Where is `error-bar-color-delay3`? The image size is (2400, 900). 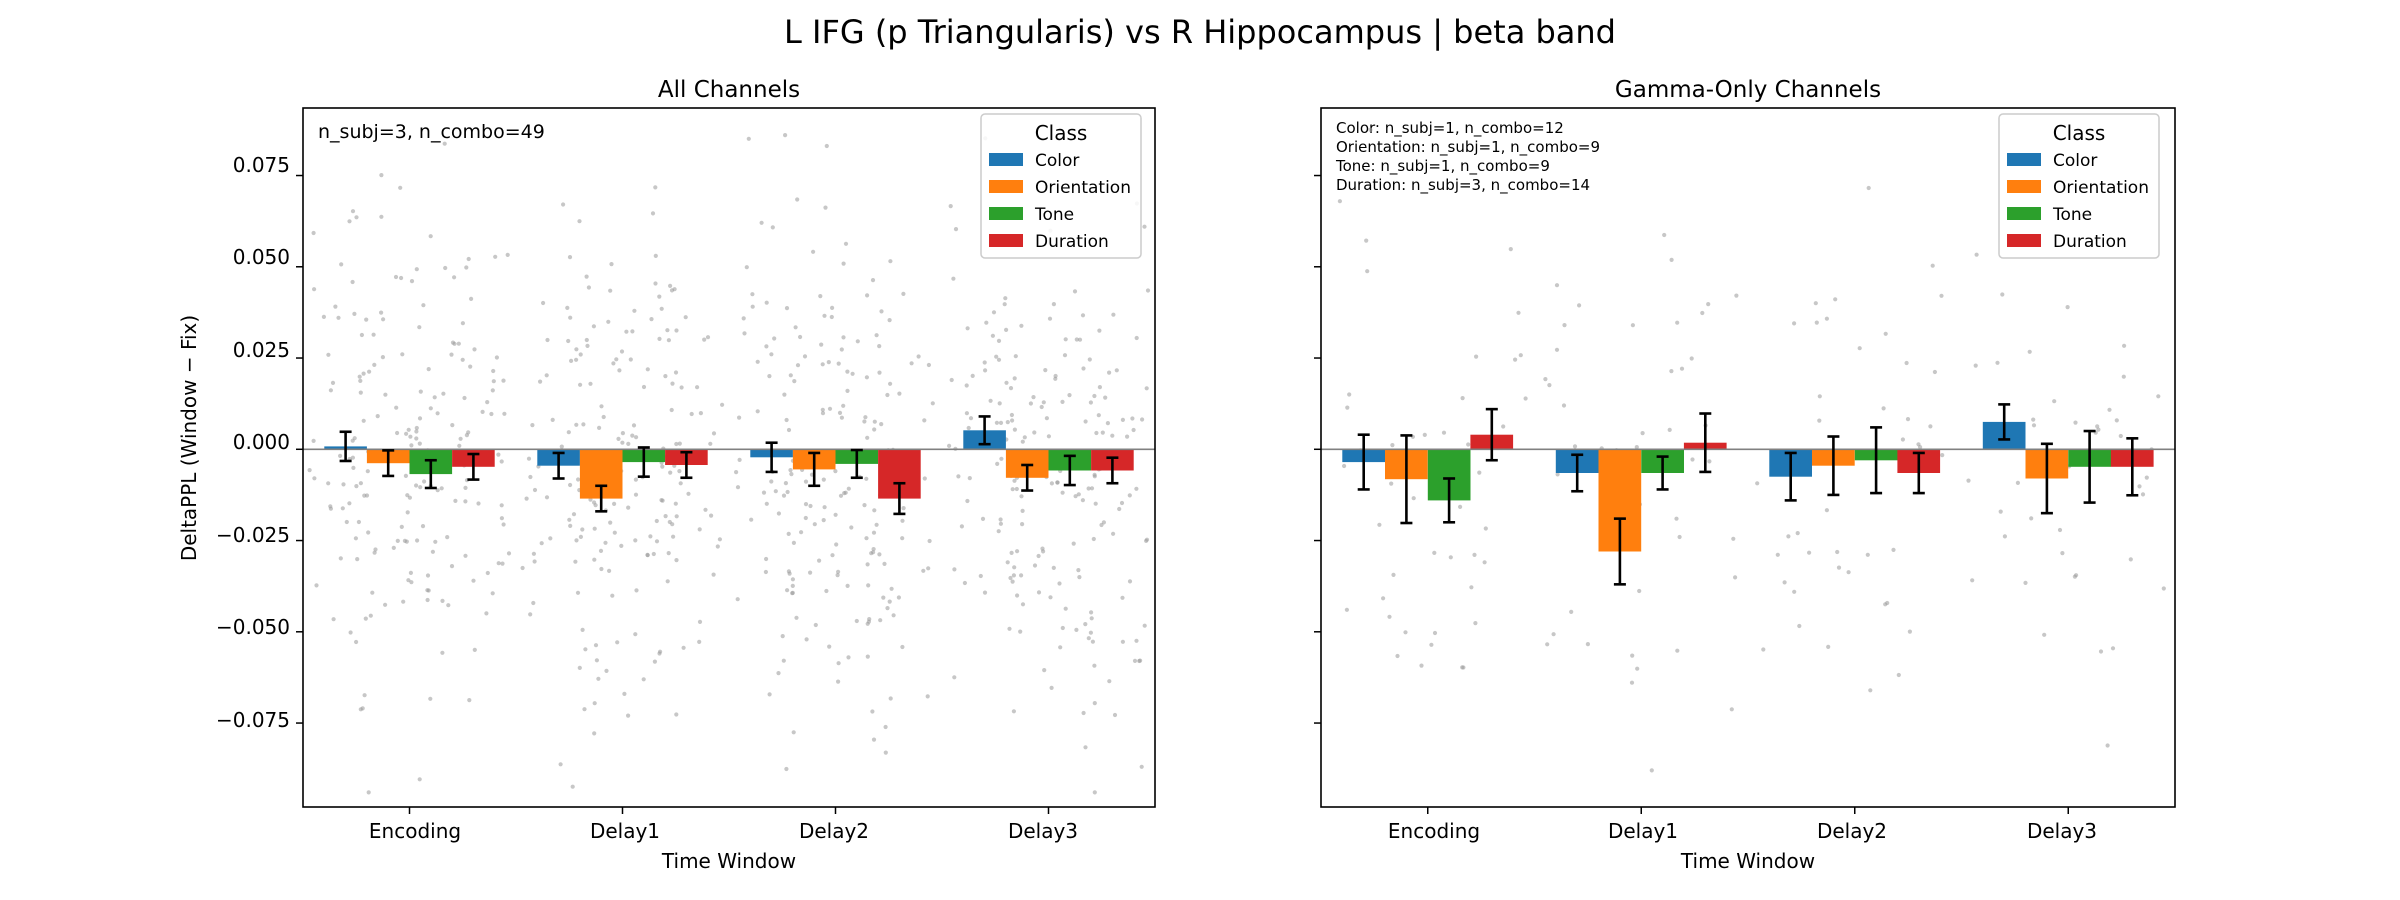 error-bar-color-delay3 is located at coordinates (984, 430).